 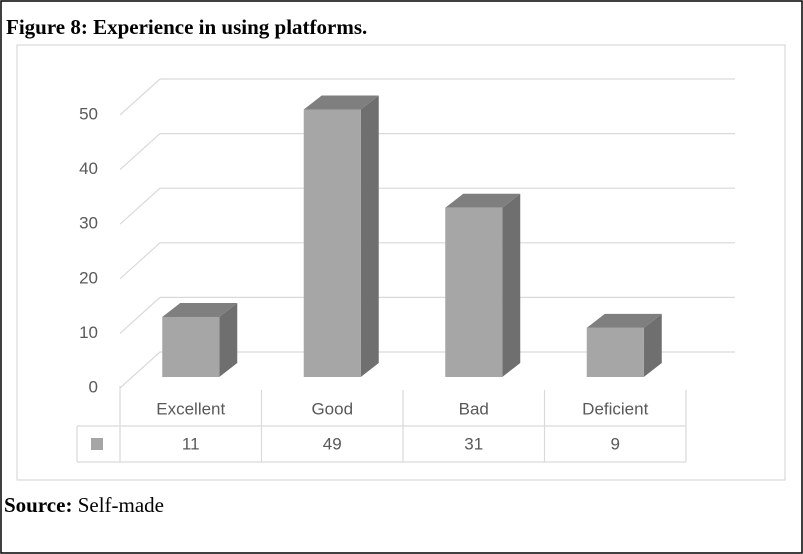 I want to click on x-tick-label: Deficient, so click(x=615, y=408).